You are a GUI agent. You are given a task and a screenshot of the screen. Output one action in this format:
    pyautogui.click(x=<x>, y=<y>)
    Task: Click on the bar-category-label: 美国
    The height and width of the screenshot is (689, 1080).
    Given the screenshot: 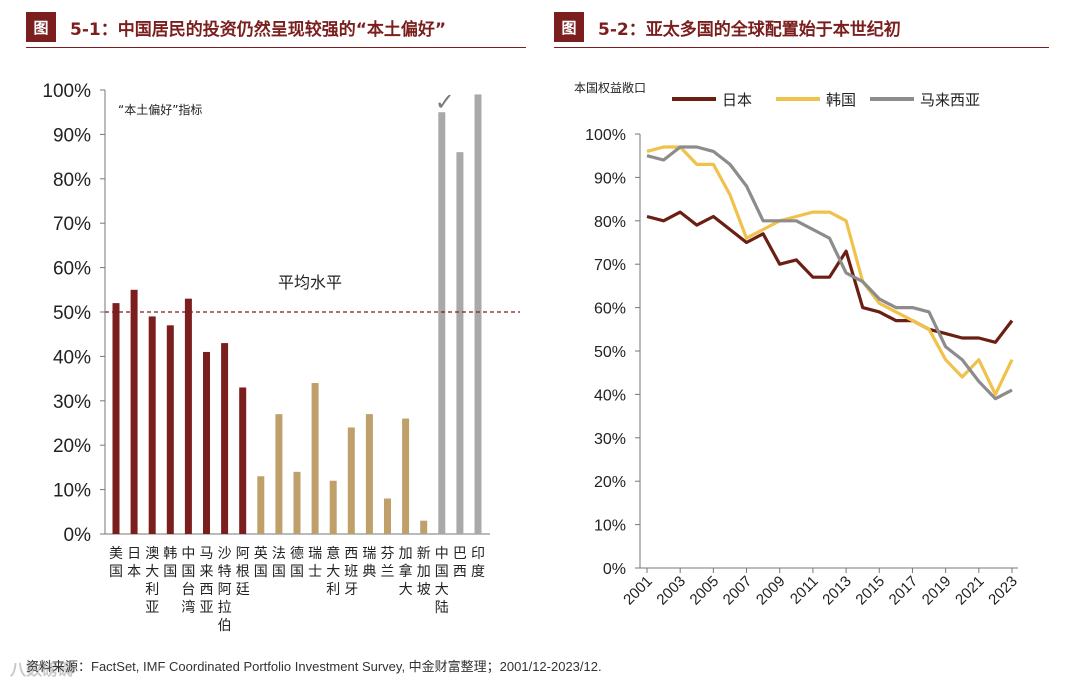 What is the action you would take?
    pyautogui.click(x=116, y=563)
    